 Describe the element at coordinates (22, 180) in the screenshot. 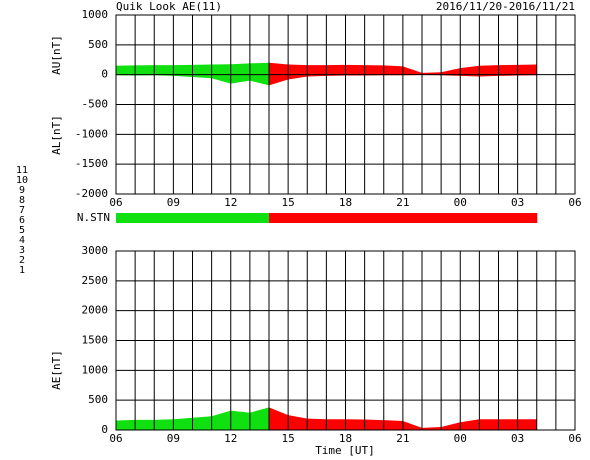

I see `station-legend-entry: 10` at that location.